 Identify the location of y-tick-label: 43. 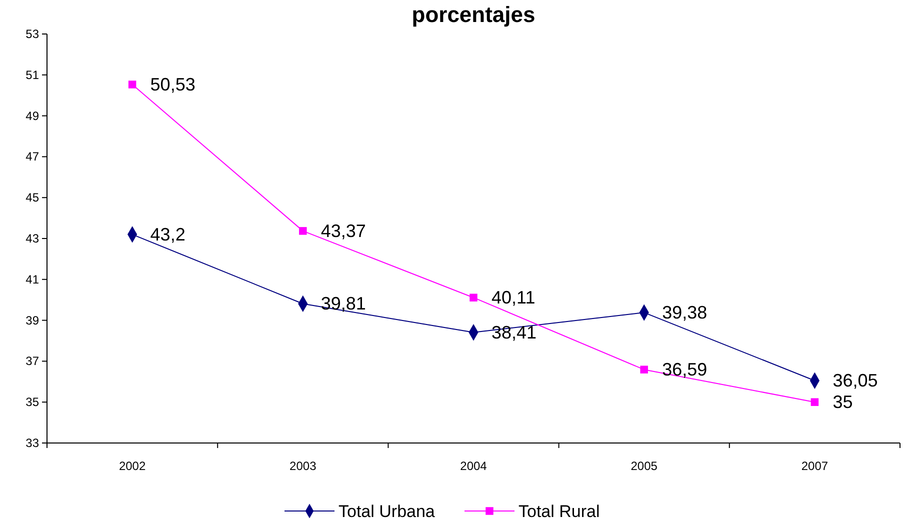
(33, 239).